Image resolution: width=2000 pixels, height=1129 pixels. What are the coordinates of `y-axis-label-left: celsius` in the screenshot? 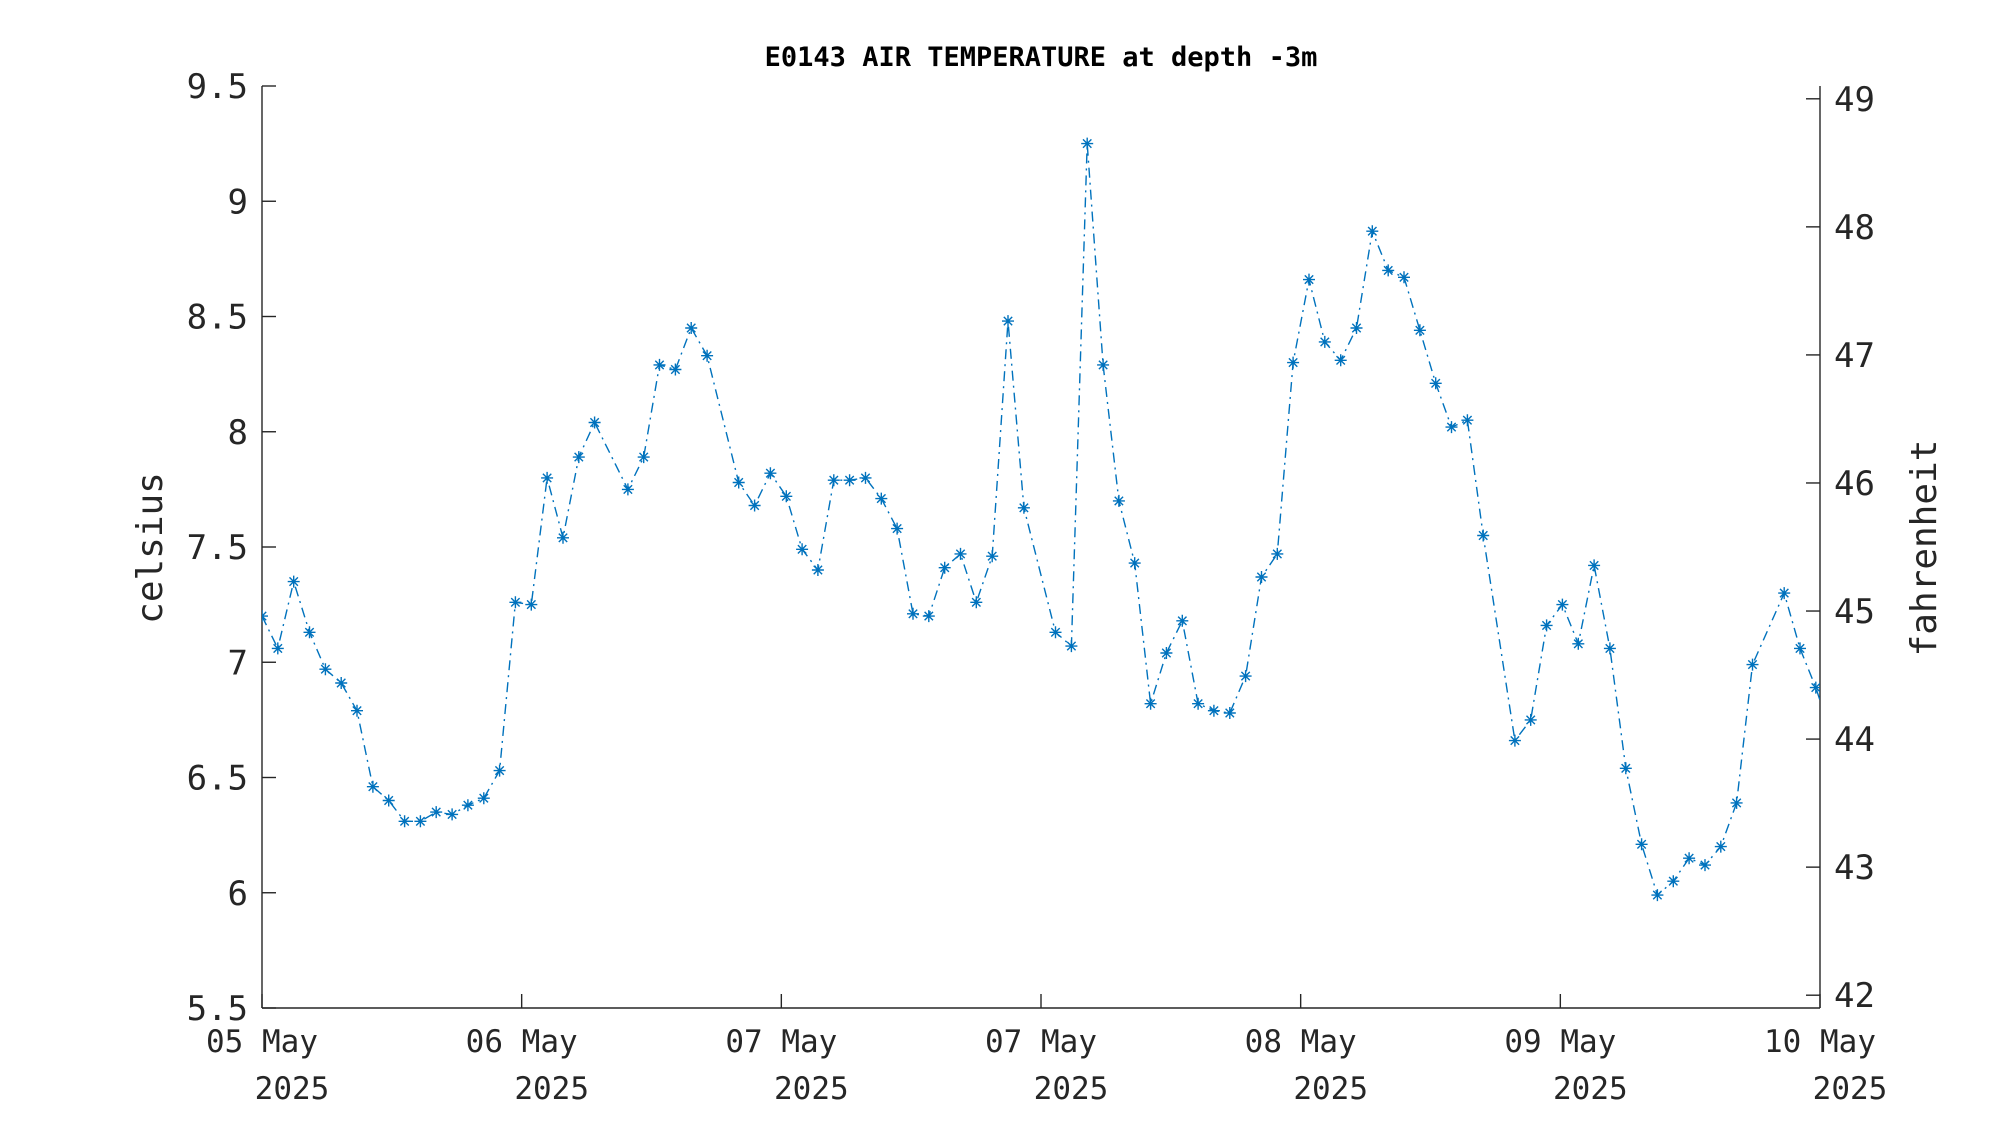 It's located at (150, 548).